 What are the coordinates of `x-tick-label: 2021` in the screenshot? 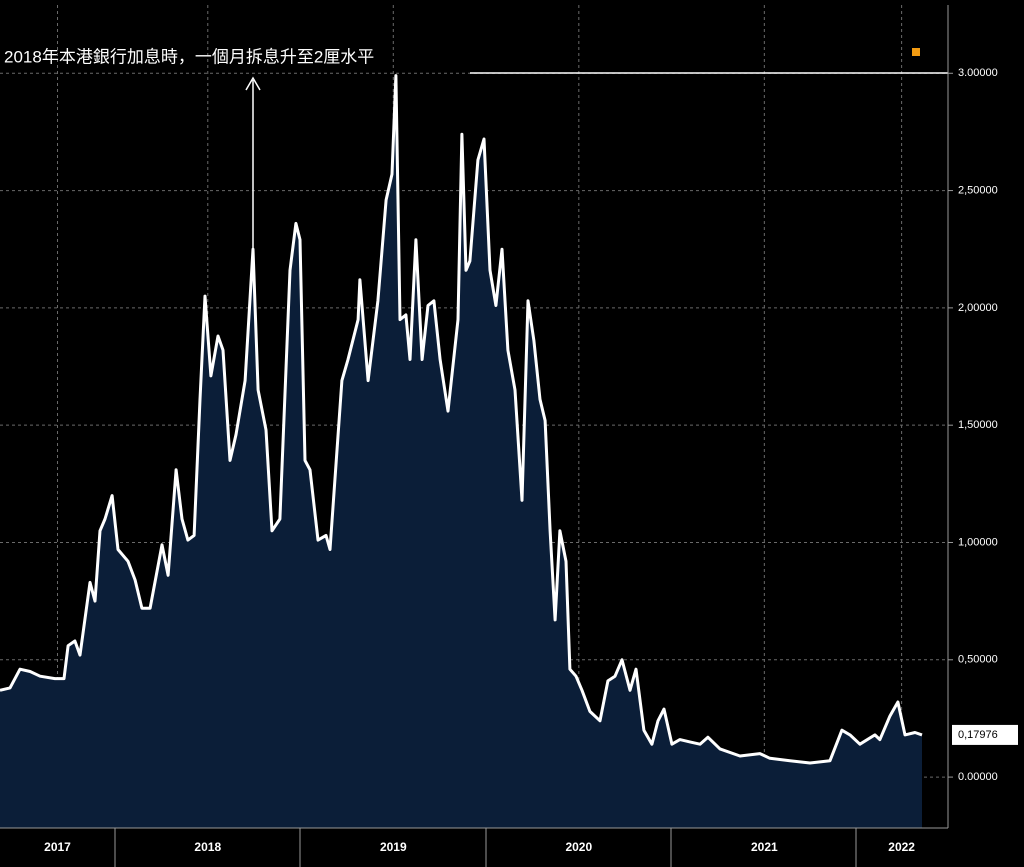 It's located at (764, 847).